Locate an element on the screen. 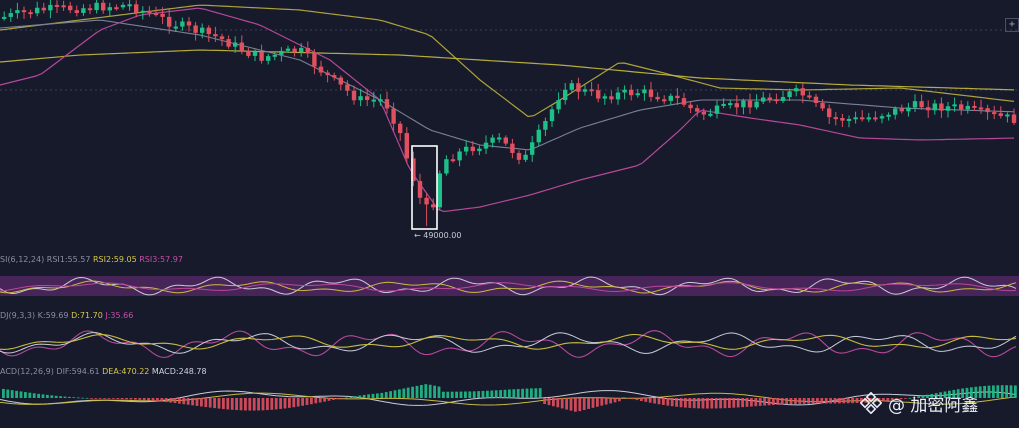 The height and width of the screenshot is (428, 1019). d-line is located at coordinates (508, 341).